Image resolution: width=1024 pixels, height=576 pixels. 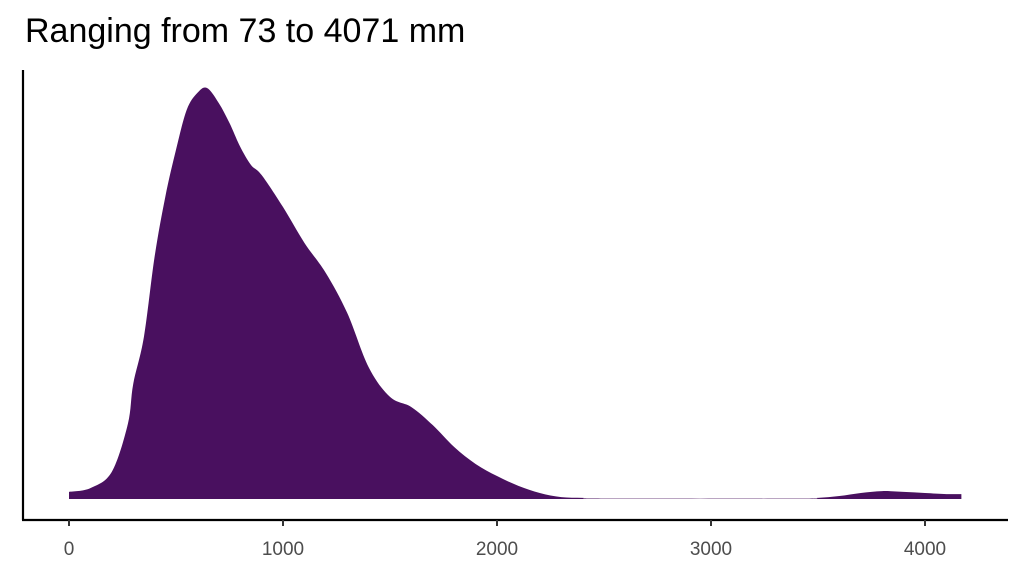 What do you see at coordinates (245, 31) in the screenshot?
I see `chart-title: Ranging from 73 to 4071 mm` at bounding box center [245, 31].